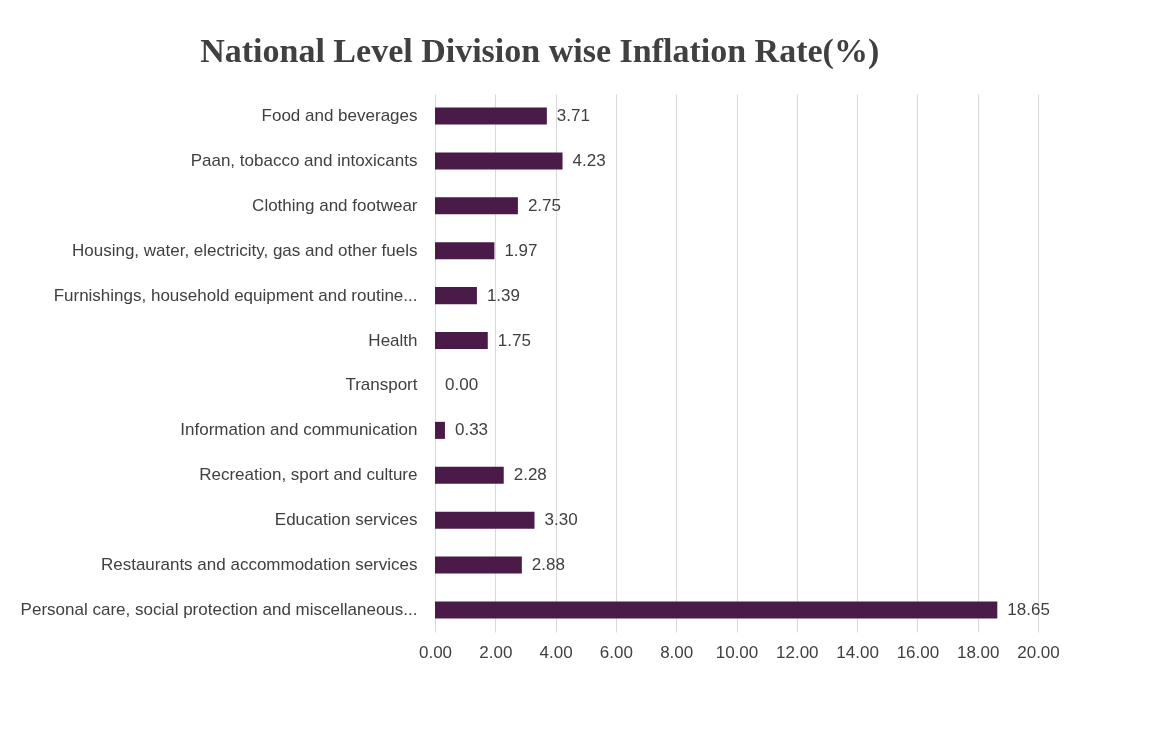 The image size is (1156, 736). What do you see at coordinates (544, 205) in the screenshot?
I see `data-label: 2.75` at bounding box center [544, 205].